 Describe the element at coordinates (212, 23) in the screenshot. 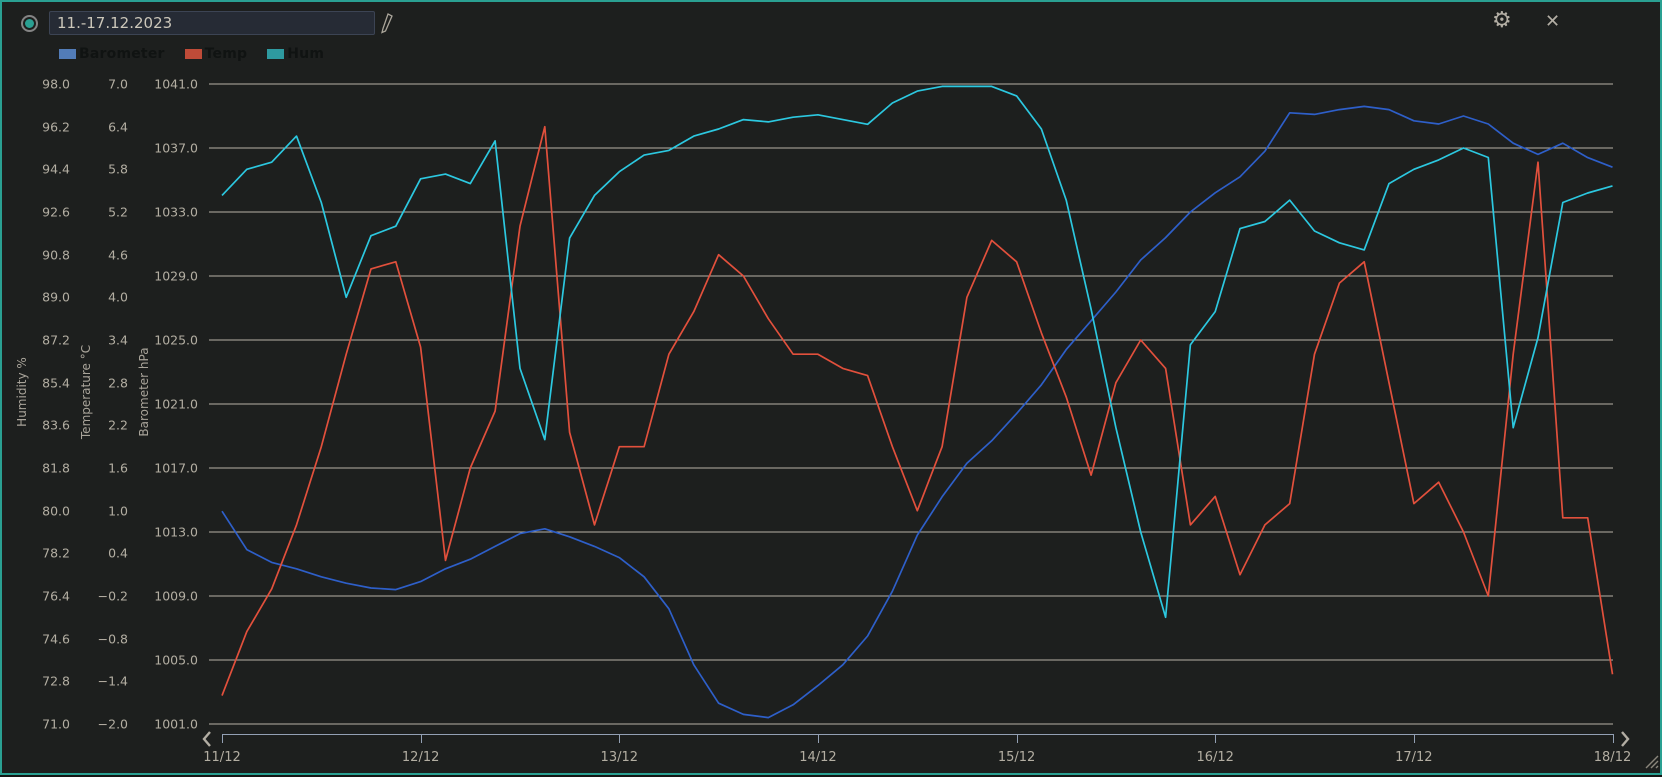

I see `date-range-input` at that location.